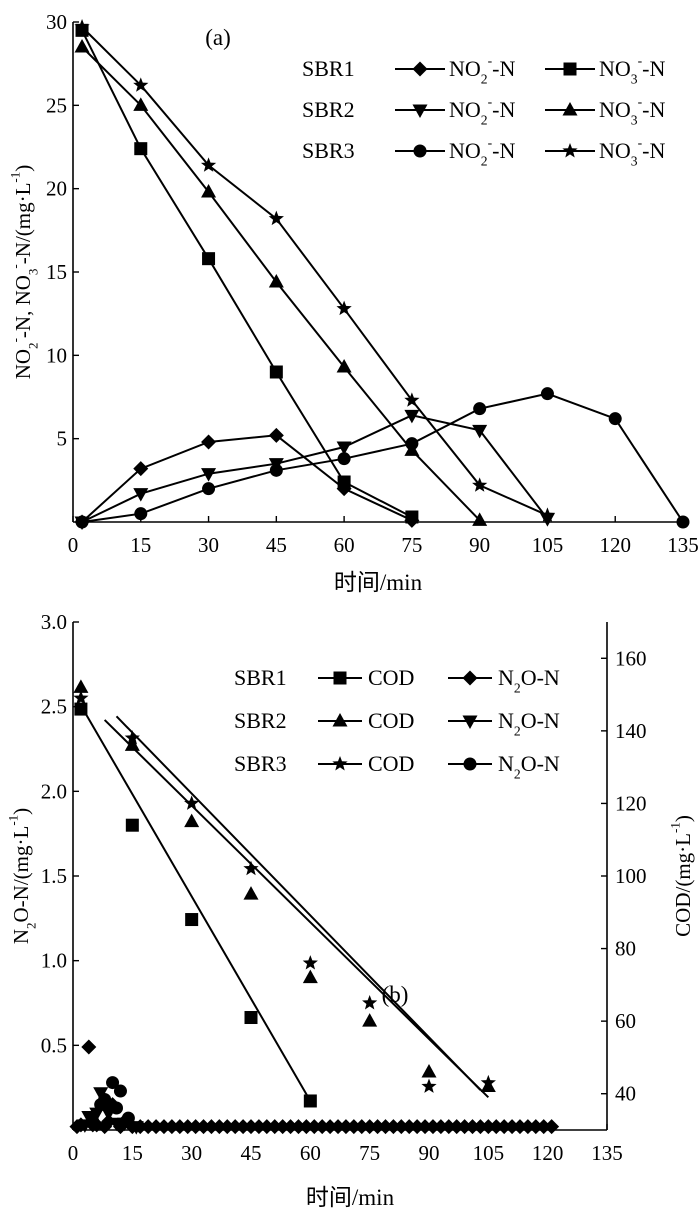 The image size is (700, 1227). I want to click on x-tick-label-a: 0, so click(73, 545).